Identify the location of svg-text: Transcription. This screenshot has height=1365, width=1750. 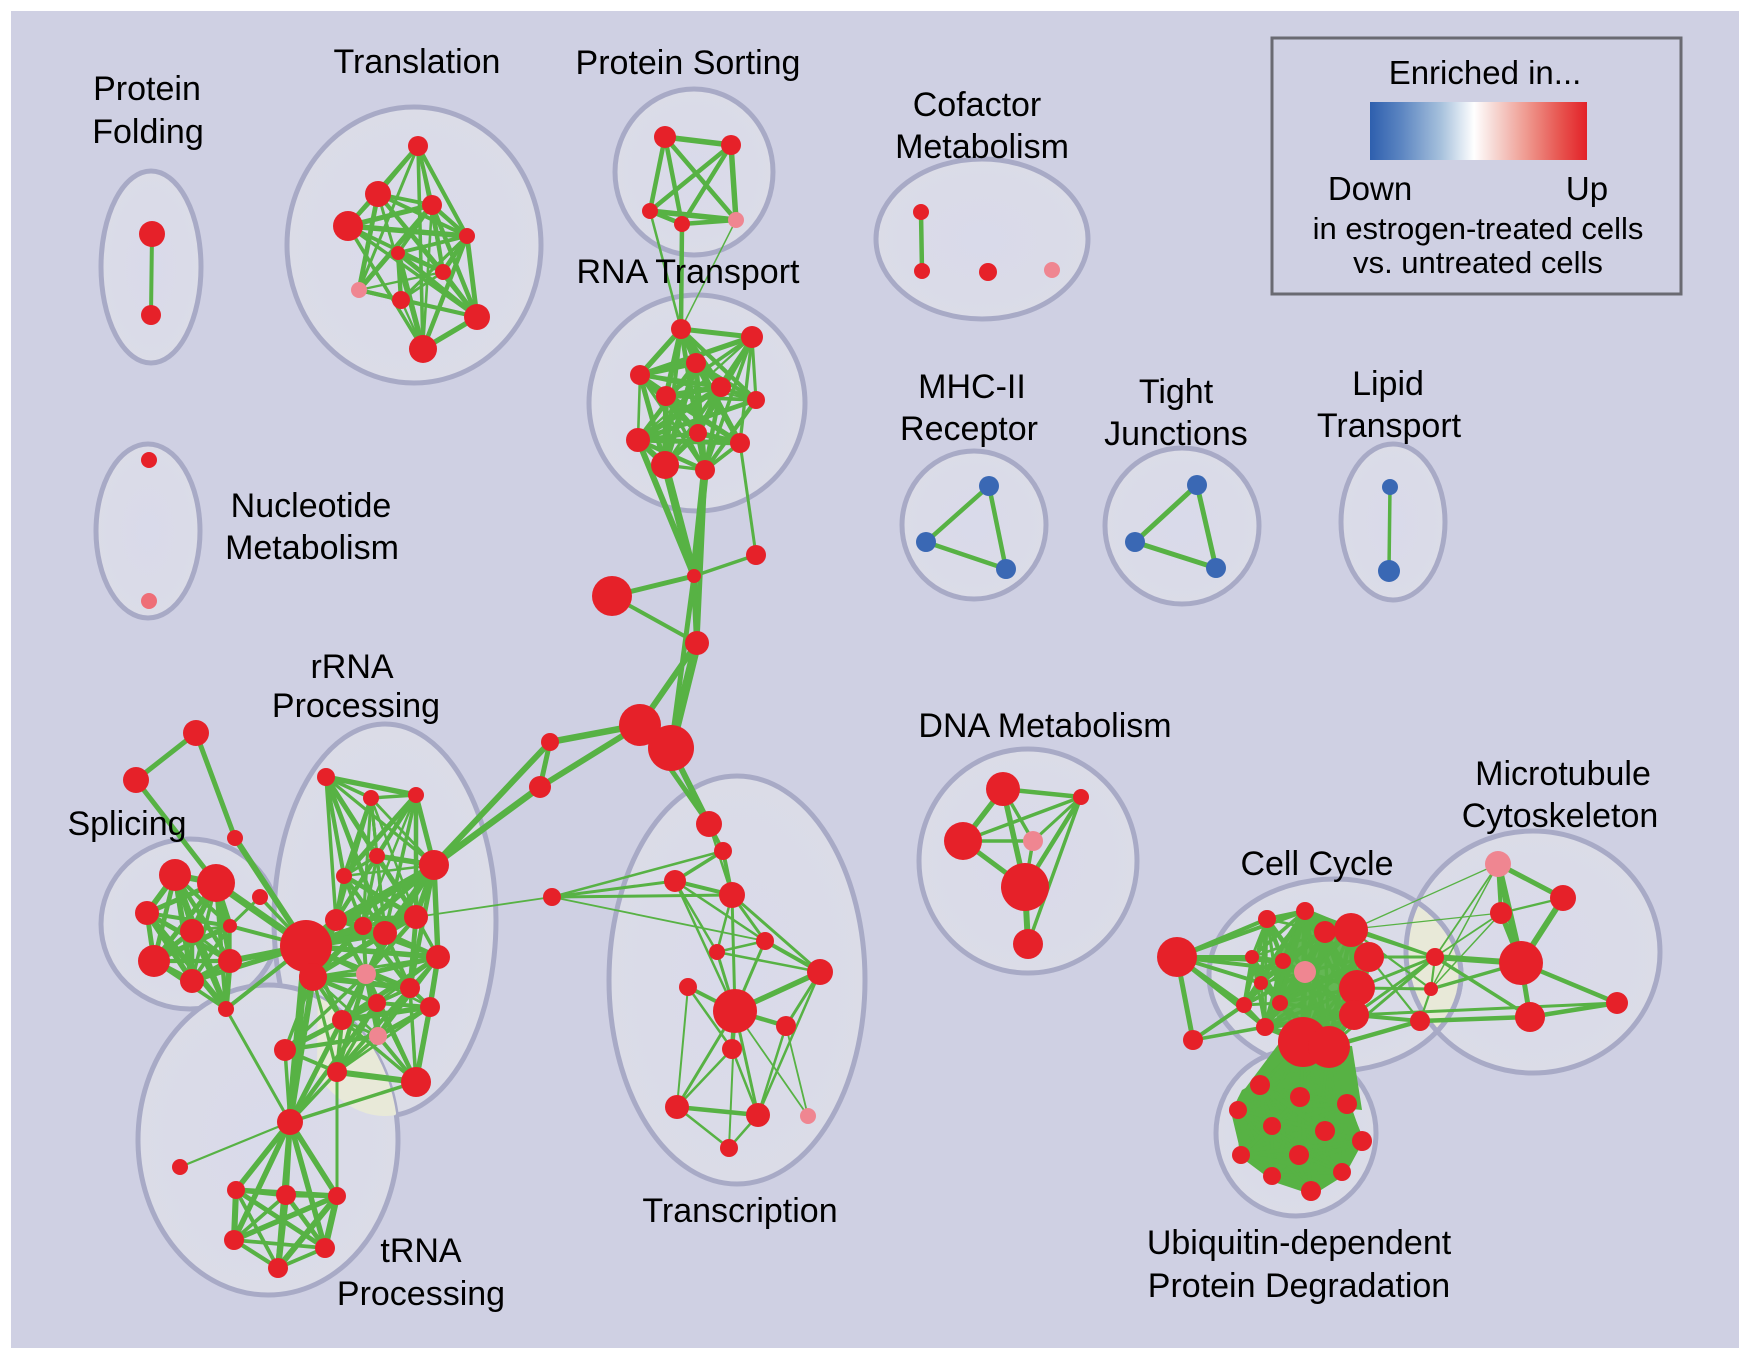
(739, 1211).